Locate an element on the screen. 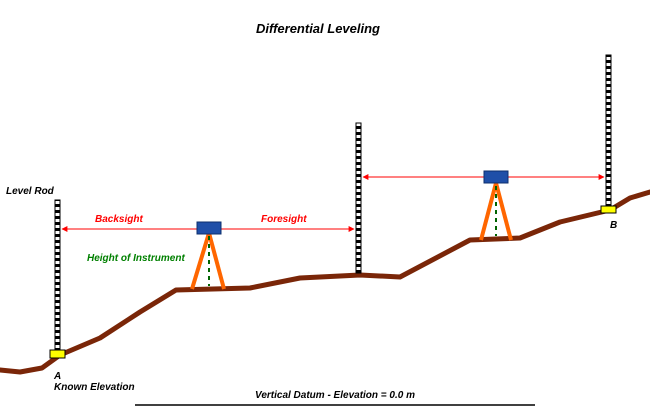 The width and height of the screenshot is (650, 414). vertical-datum-label: Vertical Datum - Elevation = 0.0 m is located at coordinates (335, 395).